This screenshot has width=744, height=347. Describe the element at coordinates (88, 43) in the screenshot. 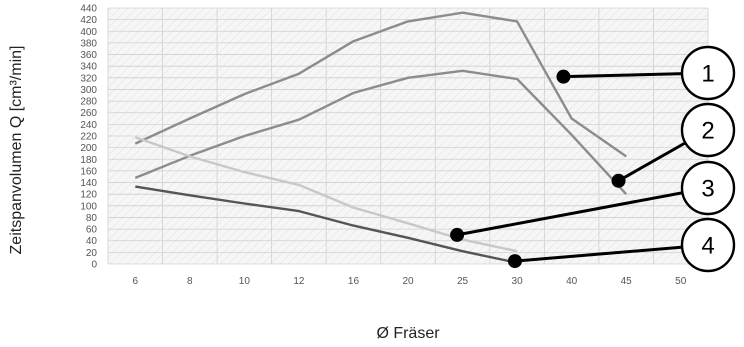

I see `y-tick-label: 380` at that location.